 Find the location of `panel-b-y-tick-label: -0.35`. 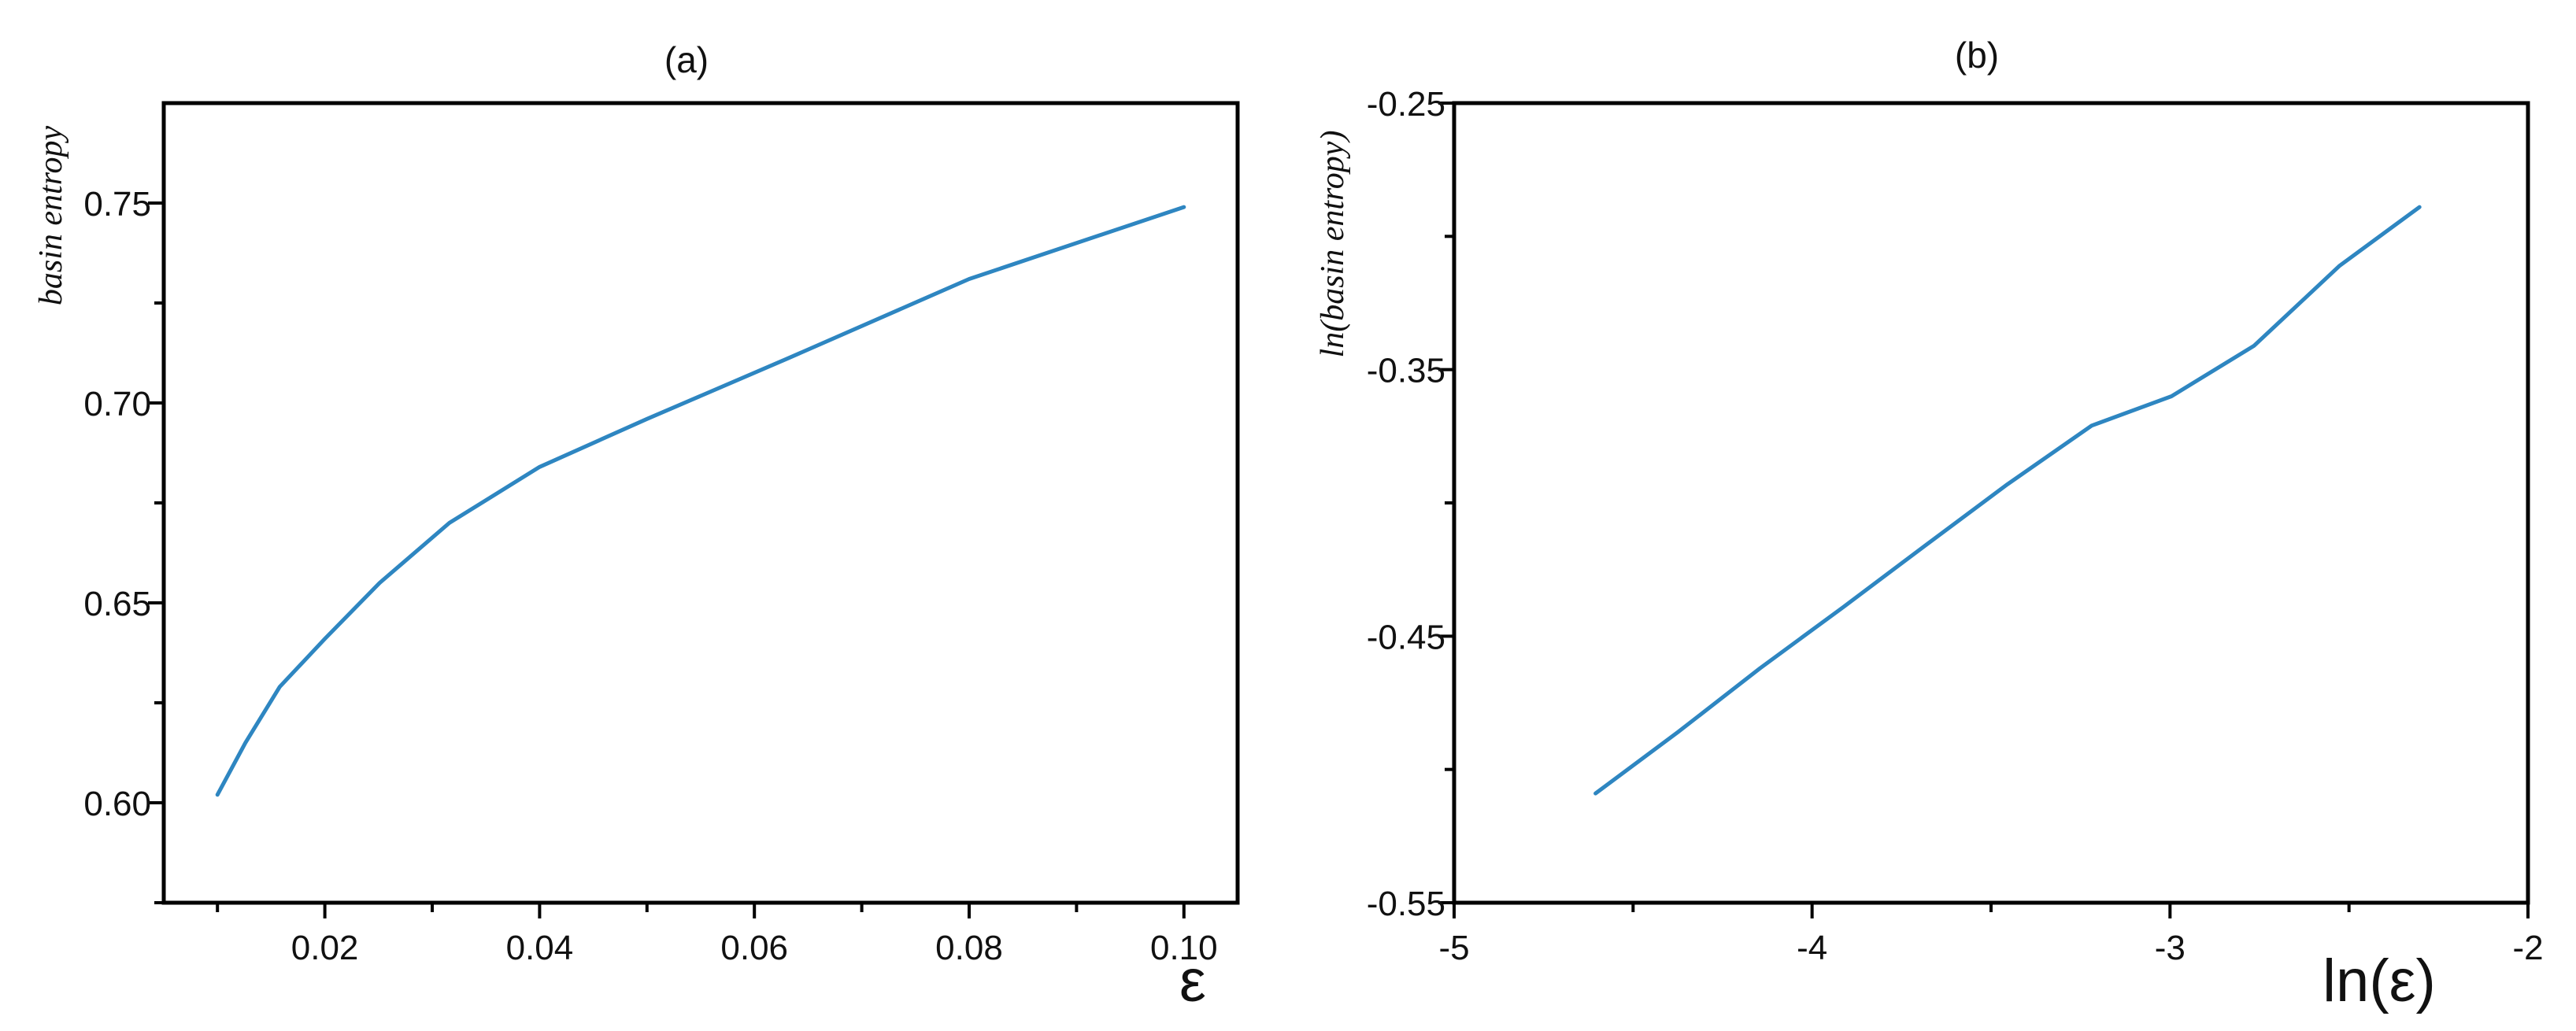

panel-b-y-tick-label: -0.35 is located at coordinates (1406, 371).